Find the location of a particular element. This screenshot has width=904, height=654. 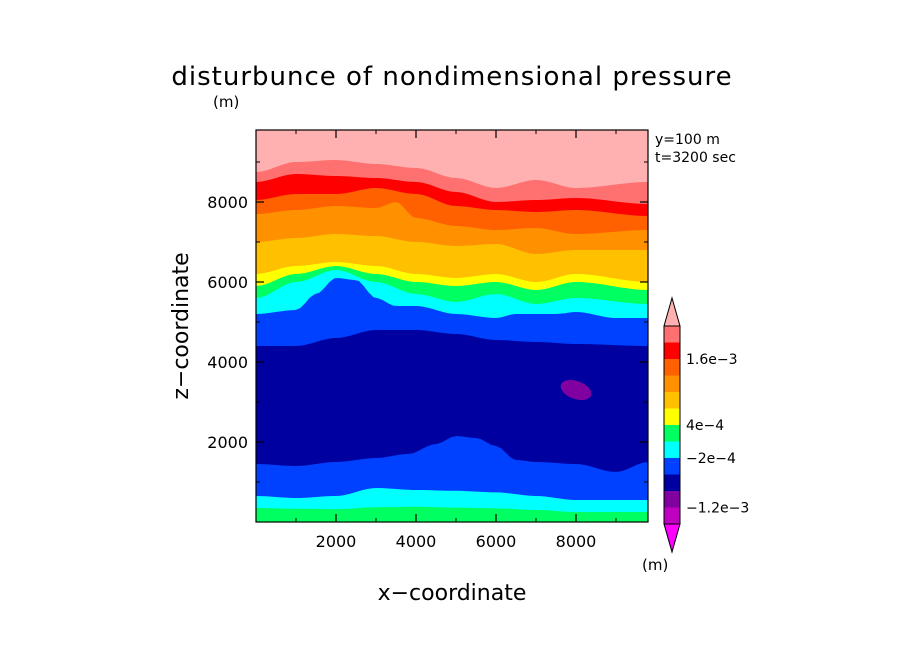

x-axis-label: x−coordinate is located at coordinates (452, 593).